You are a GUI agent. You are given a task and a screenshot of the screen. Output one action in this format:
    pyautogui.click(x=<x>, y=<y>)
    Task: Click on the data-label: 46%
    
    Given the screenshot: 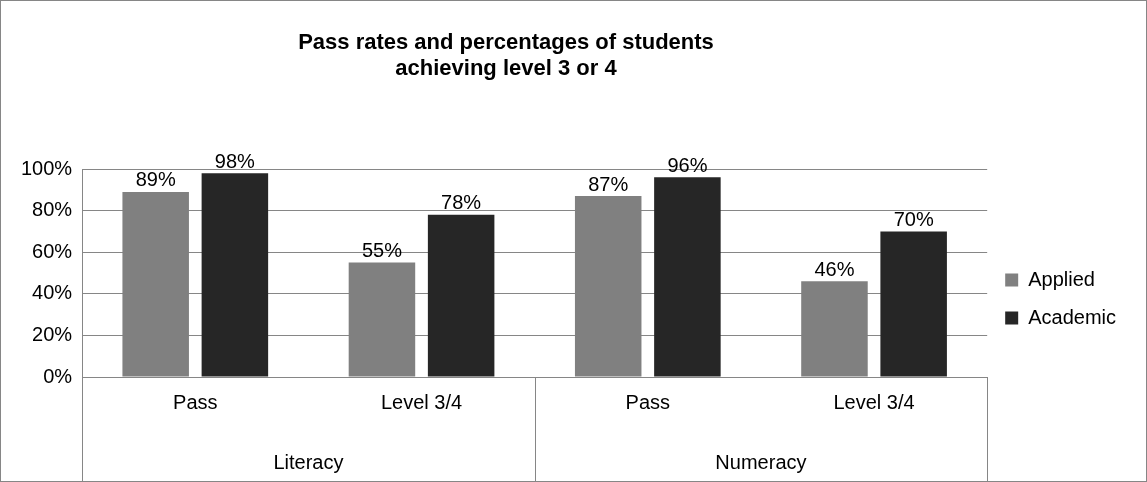 What is the action you would take?
    pyautogui.click(x=834, y=268)
    